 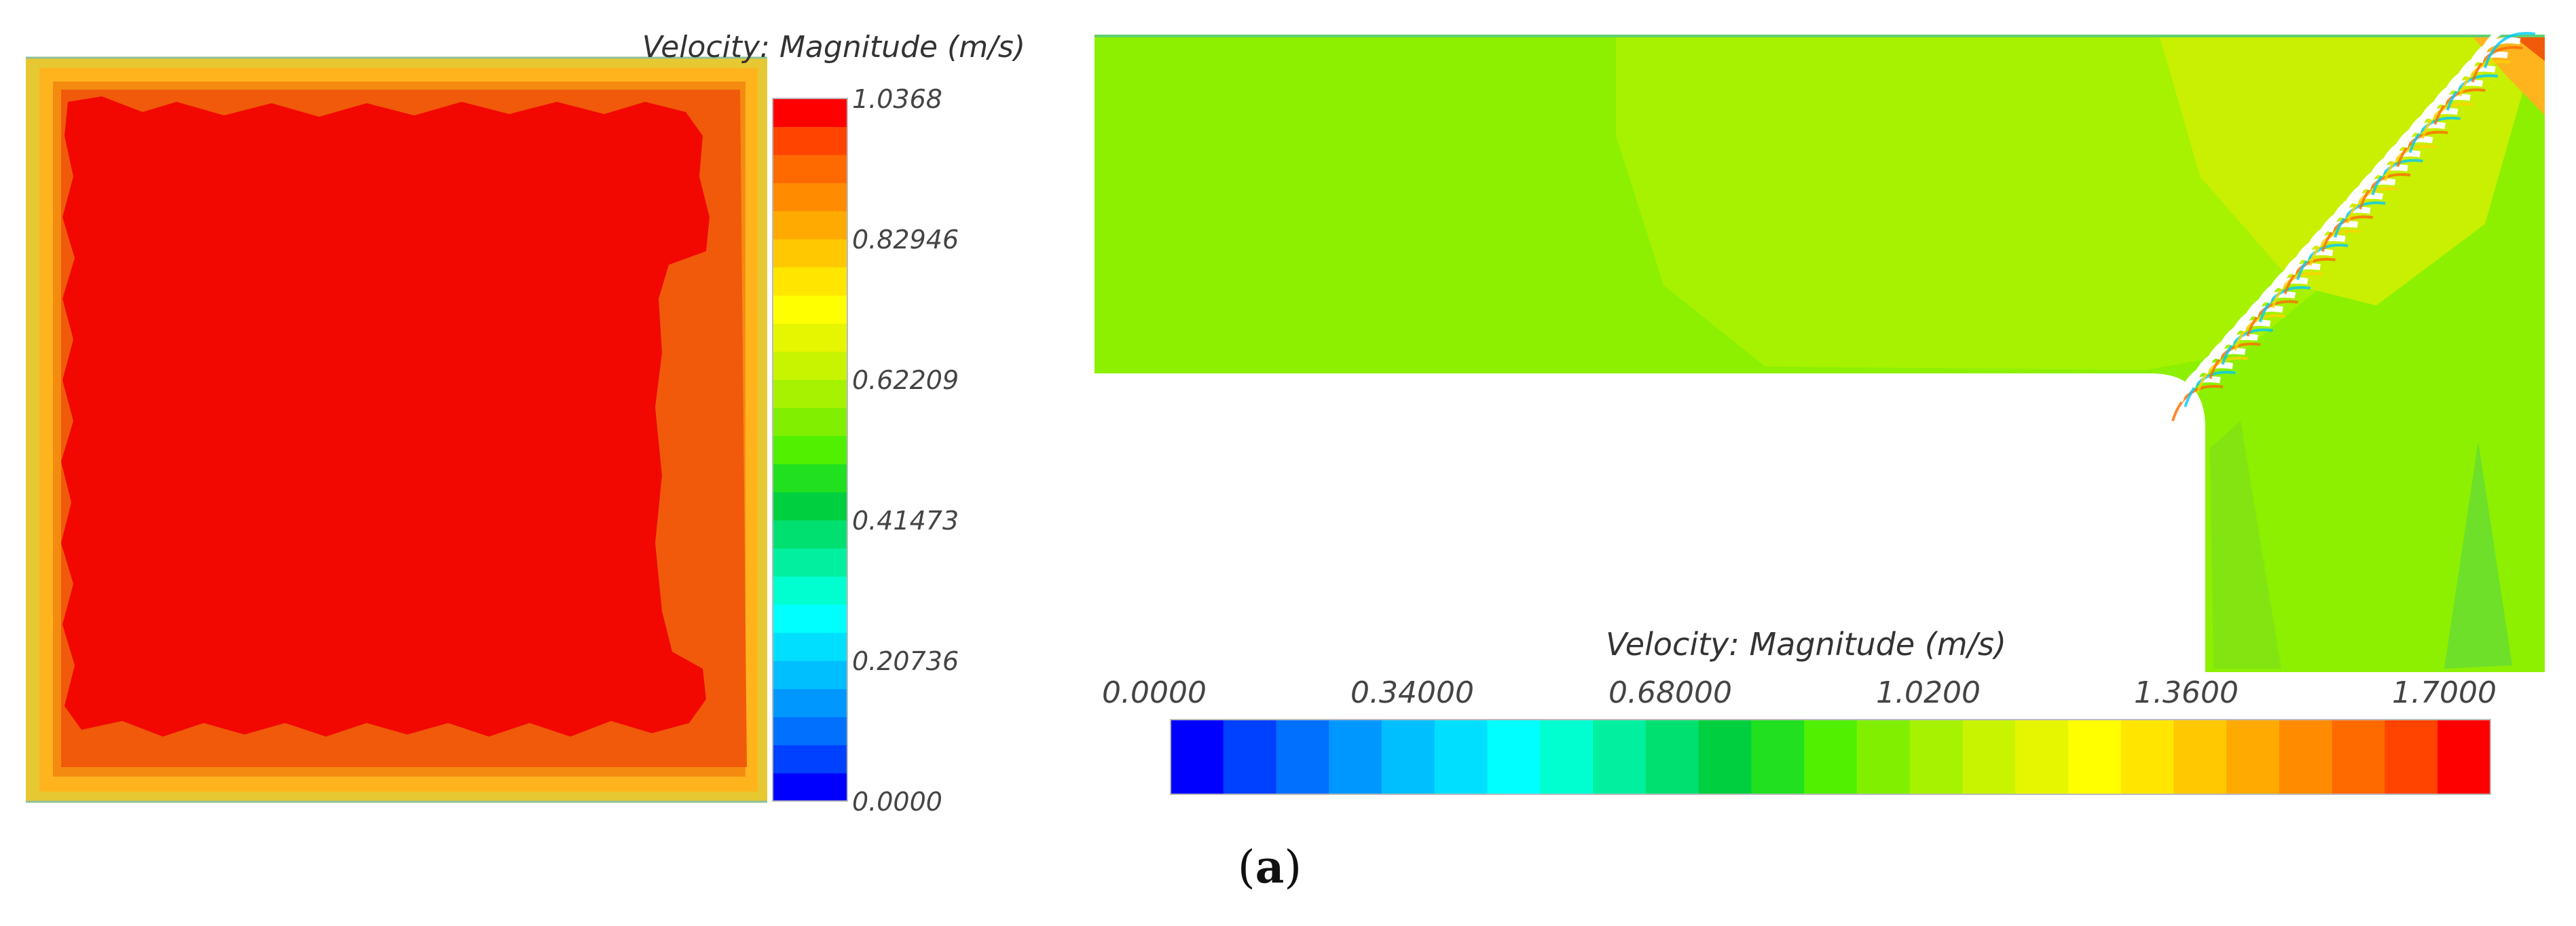 I want to click on turning-vane, so click(x=2504, y=43).